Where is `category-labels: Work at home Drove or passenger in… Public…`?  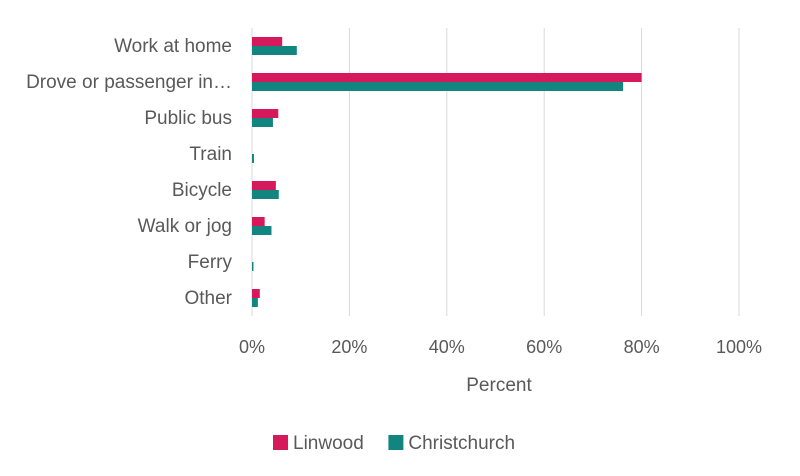 category-labels: Work at home Drove or passenger in… Public… is located at coordinates (129, 172).